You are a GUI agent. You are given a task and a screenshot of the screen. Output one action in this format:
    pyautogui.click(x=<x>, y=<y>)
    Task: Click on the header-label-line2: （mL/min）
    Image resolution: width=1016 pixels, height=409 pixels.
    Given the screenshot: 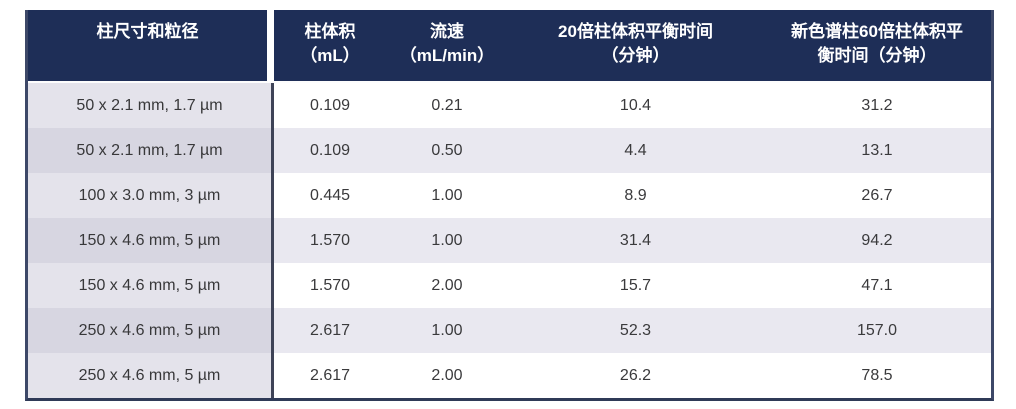 What is the action you would take?
    pyautogui.click(x=447, y=55)
    